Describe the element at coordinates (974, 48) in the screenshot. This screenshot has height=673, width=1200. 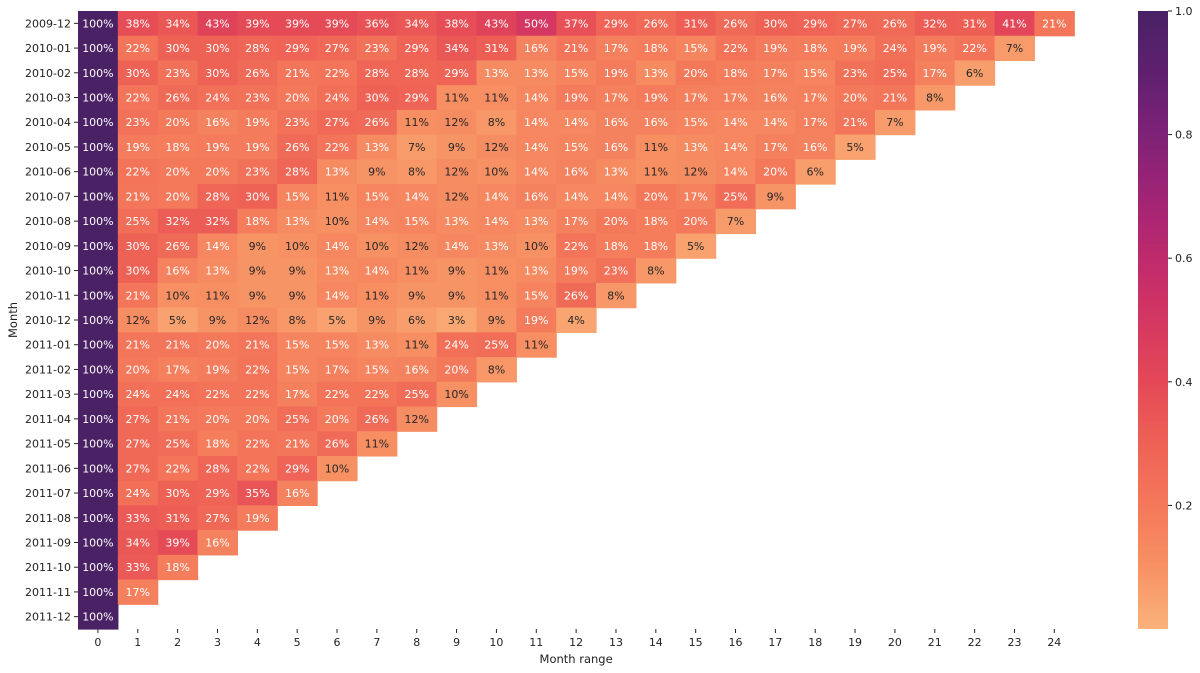
I see `cell-value-label: 22%` at that location.